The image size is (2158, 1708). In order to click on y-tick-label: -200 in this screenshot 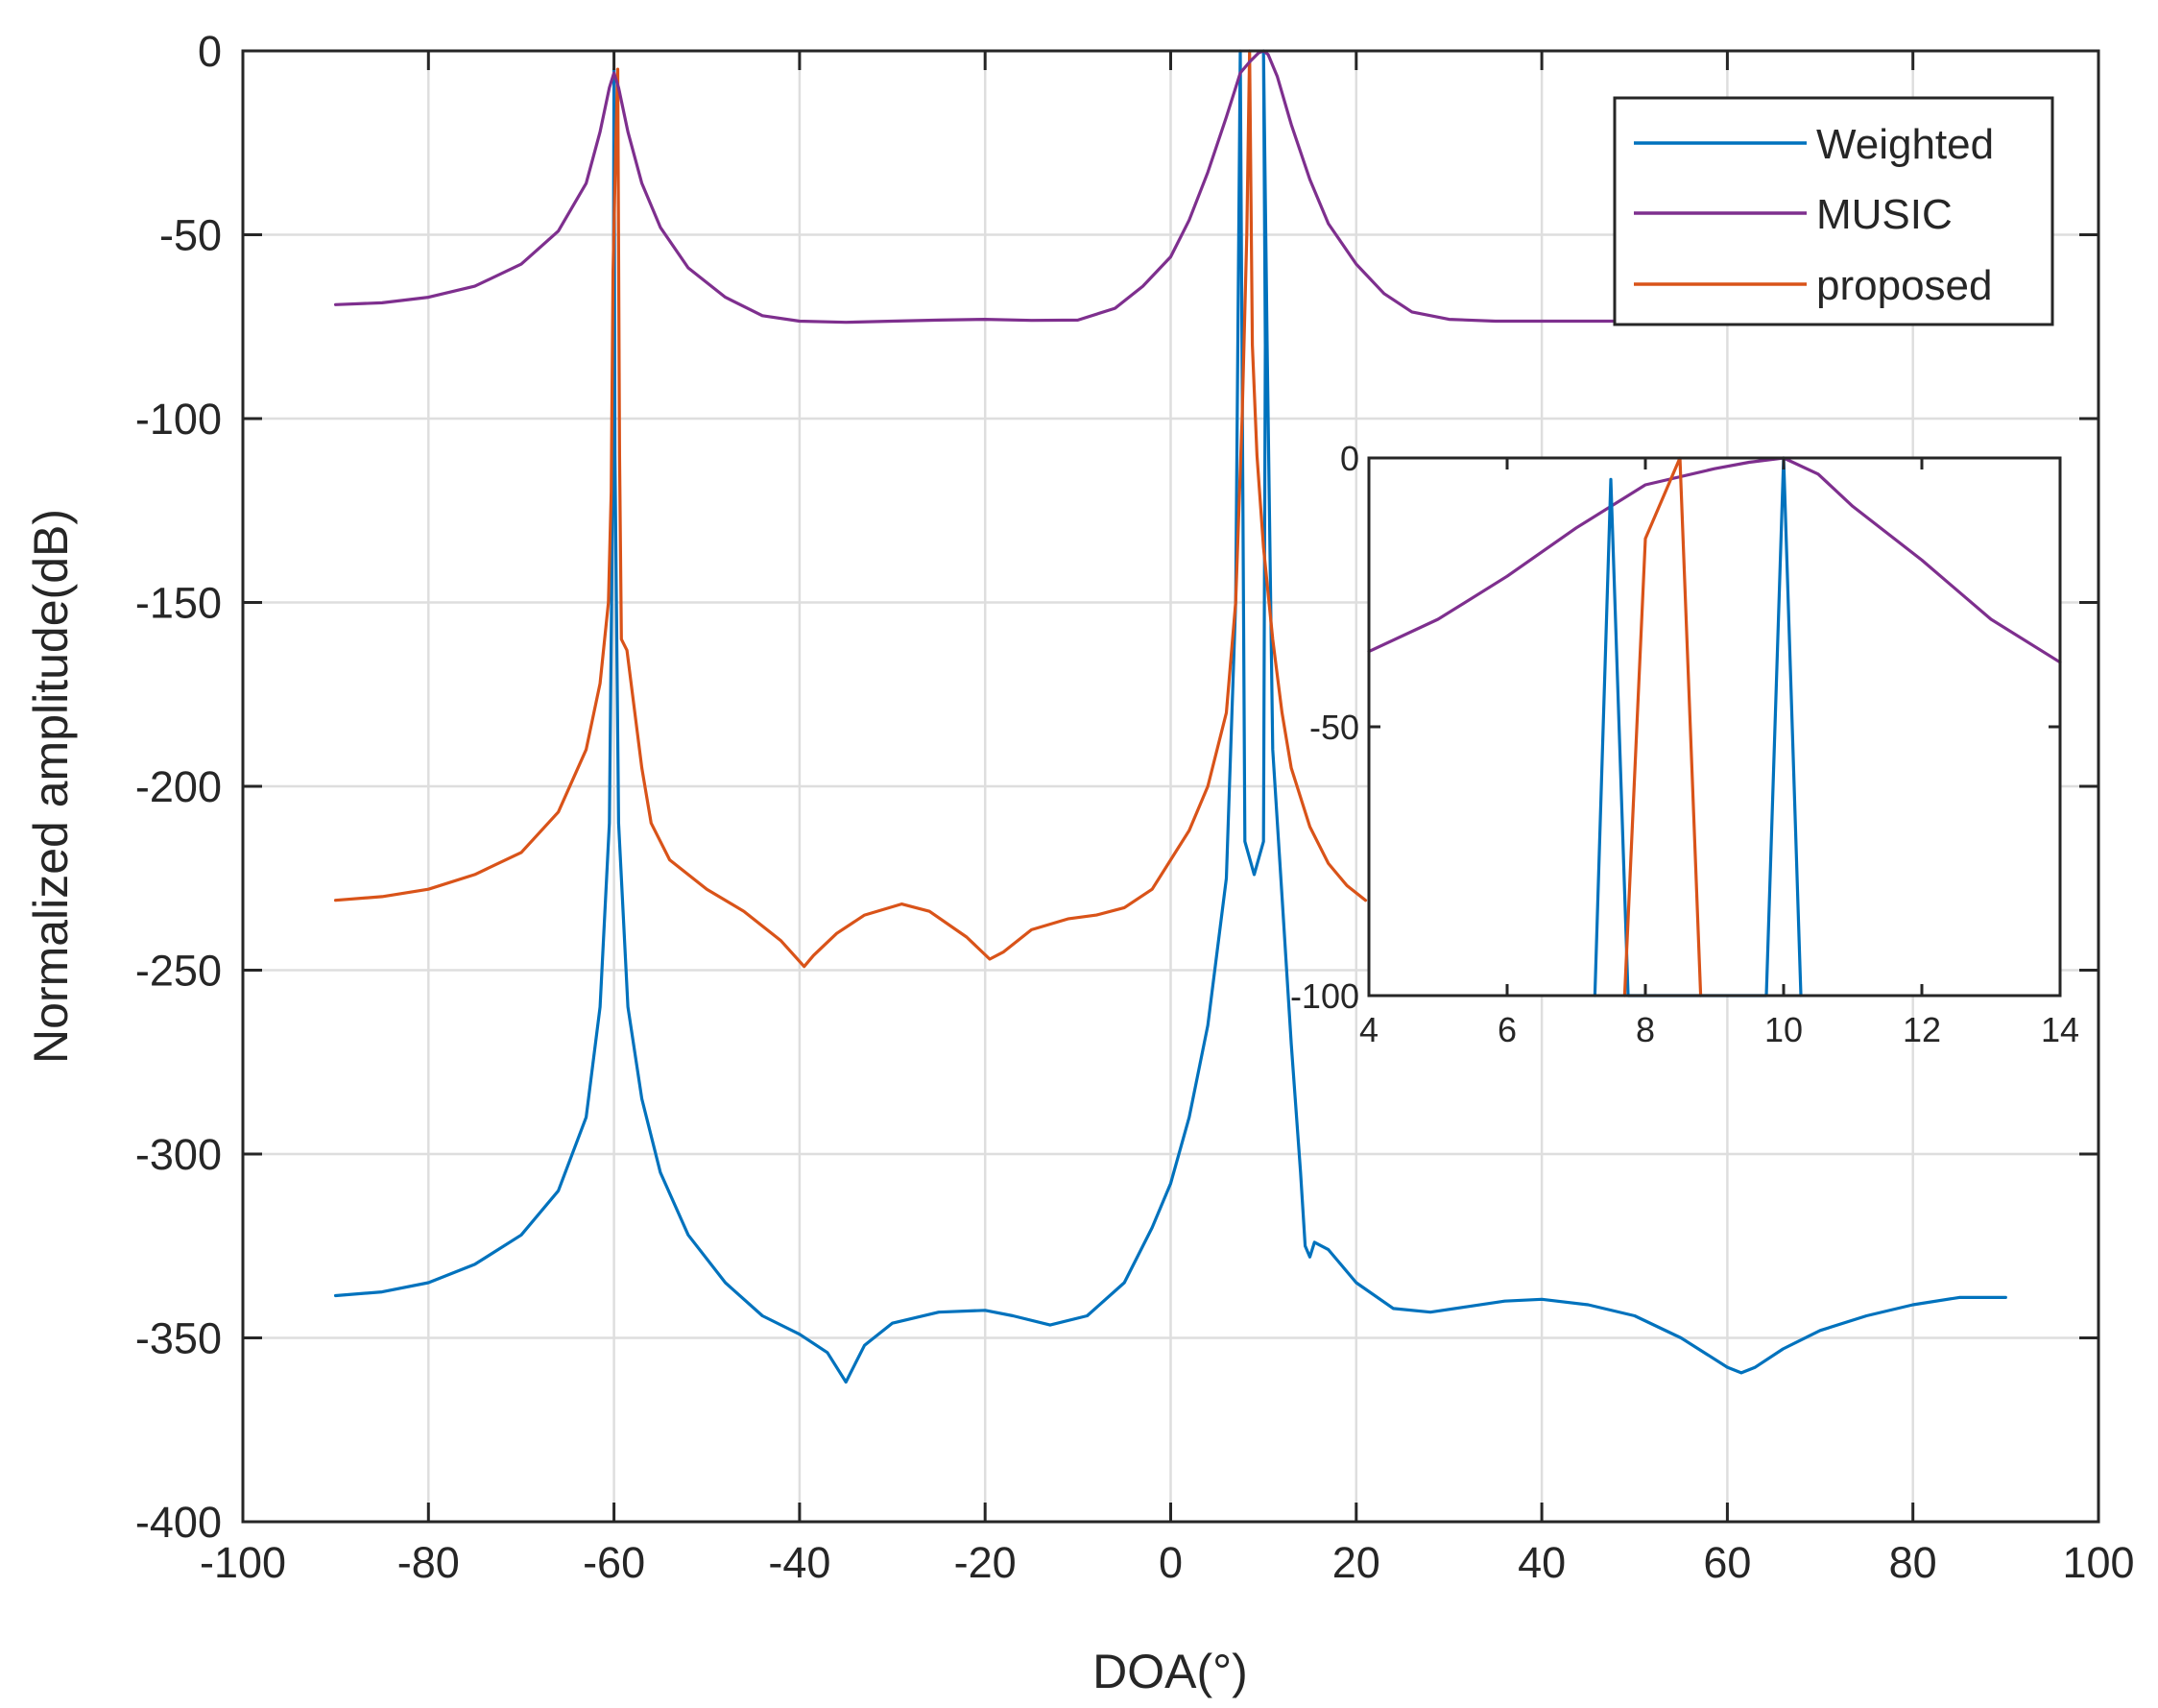, I will do `click(178, 787)`.